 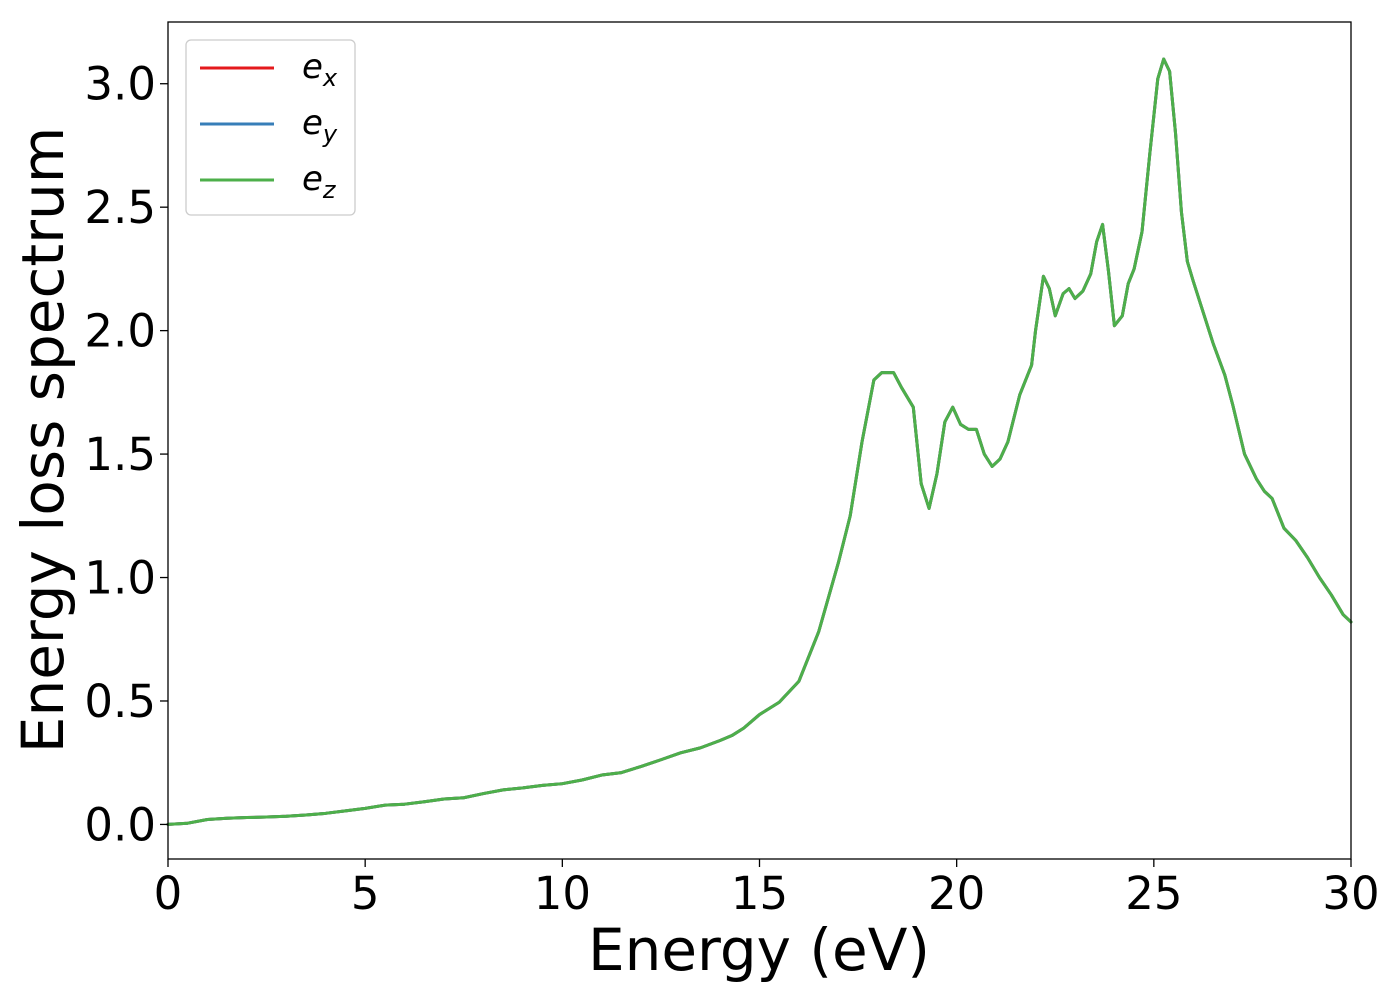 I want to click on legend-label-ez: ez, so click(x=319, y=181).